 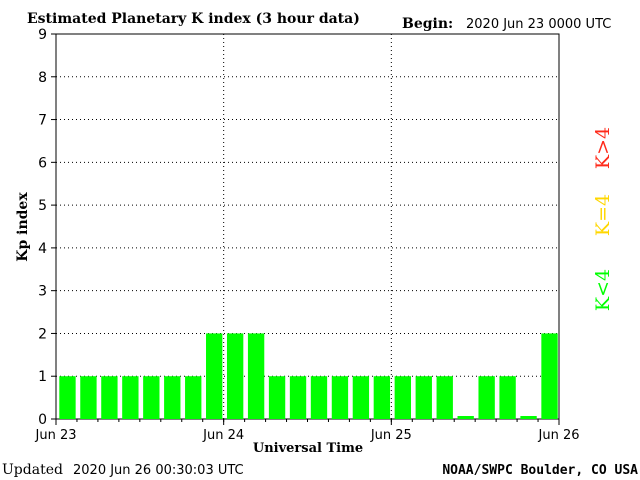 I want to click on y-tick-label: 1, so click(x=42, y=377).